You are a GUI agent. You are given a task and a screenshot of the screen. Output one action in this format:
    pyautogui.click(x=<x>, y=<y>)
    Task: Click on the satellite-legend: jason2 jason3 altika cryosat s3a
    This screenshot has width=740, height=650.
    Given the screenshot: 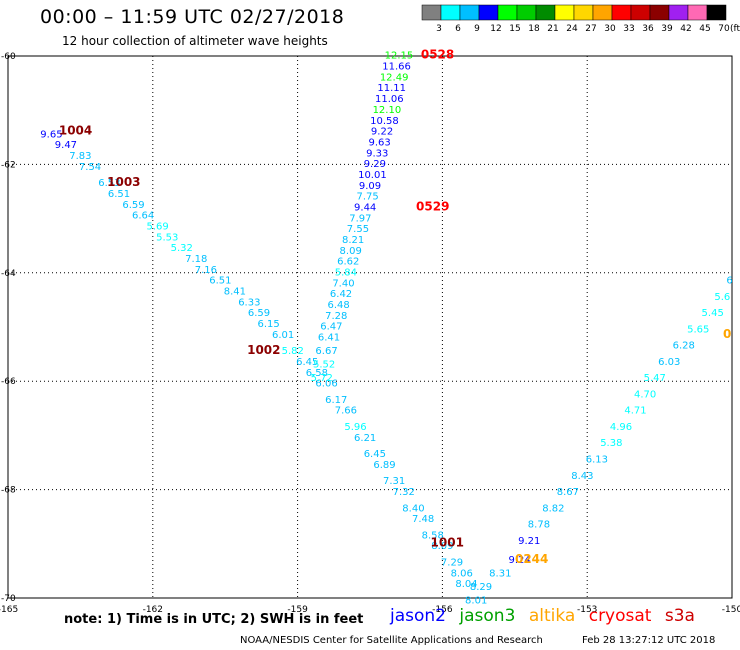 What is the action you would take?
    pyautogui.click(x=546, y=616)
    